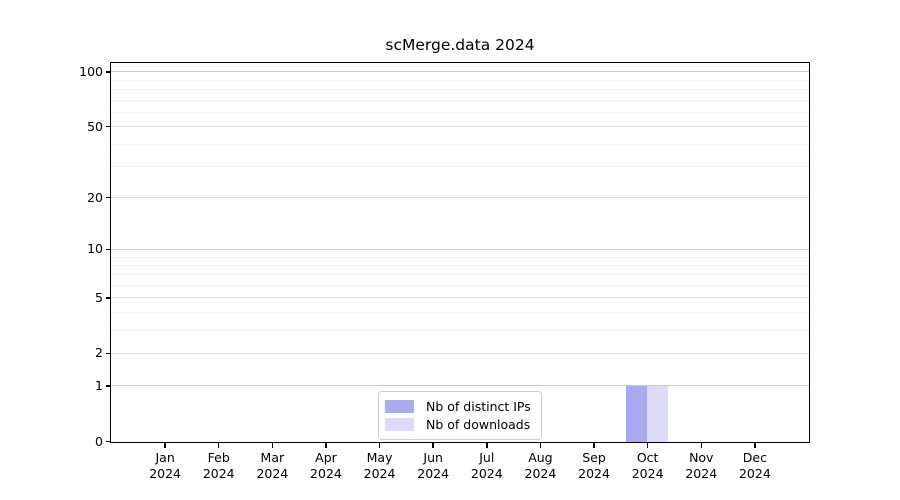  What do you see at coordinates (326, 465) in the screenshot?
I see `x-tick-label-apr: Apr 2024` at bounding box center [326, 465].